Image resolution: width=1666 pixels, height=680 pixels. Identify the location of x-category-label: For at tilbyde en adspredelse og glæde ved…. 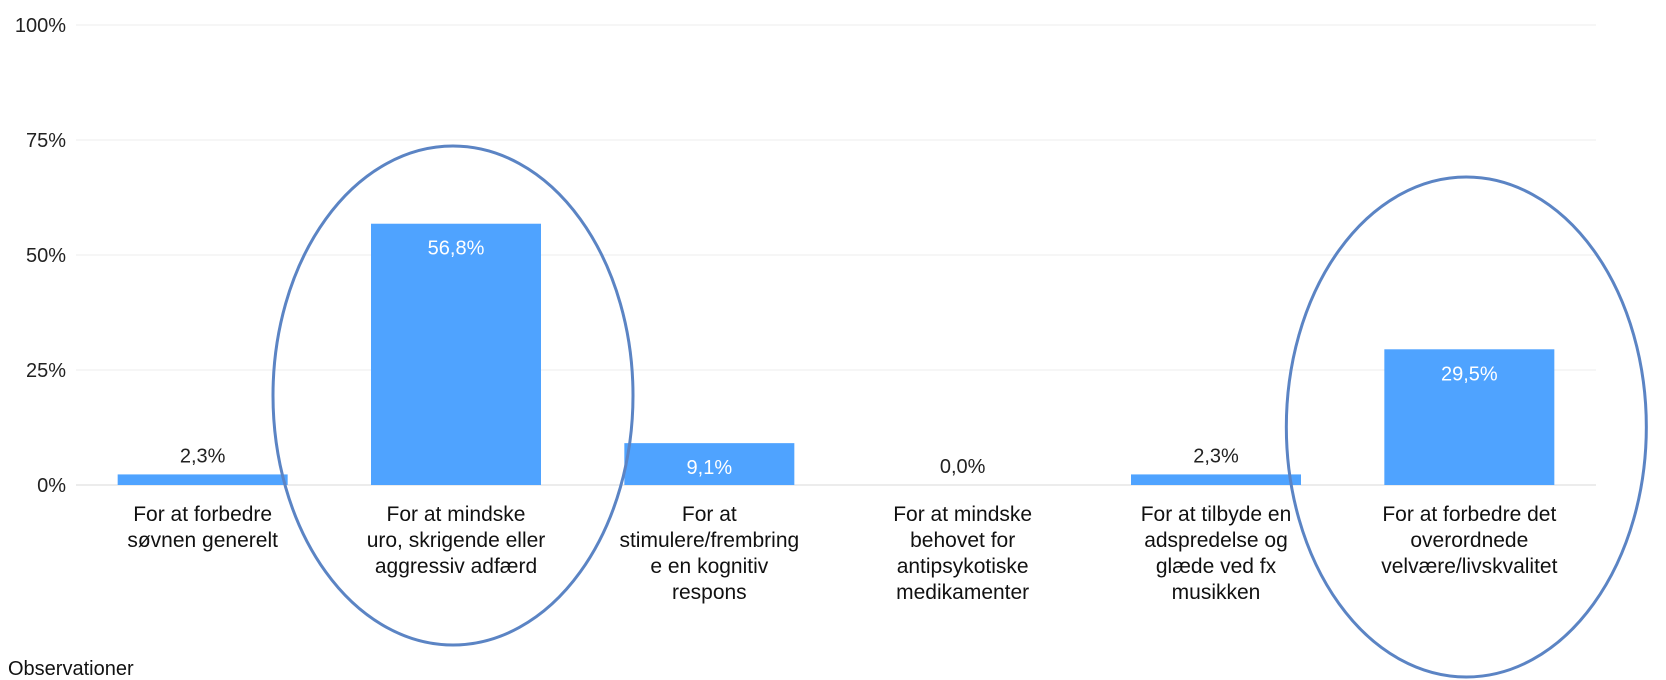
(1216, 553).